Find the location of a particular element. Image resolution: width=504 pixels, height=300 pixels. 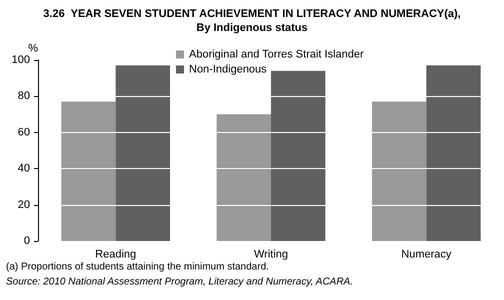

legend-label: Non-Indigenous is located at coordinates (228, 70).